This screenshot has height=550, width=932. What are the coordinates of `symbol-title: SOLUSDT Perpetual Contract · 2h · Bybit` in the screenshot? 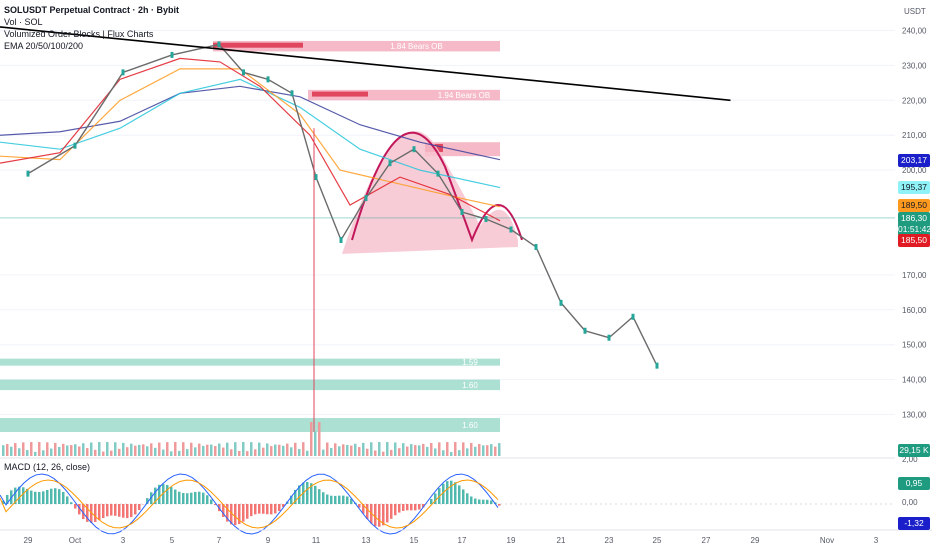 It's located at (92, 10).